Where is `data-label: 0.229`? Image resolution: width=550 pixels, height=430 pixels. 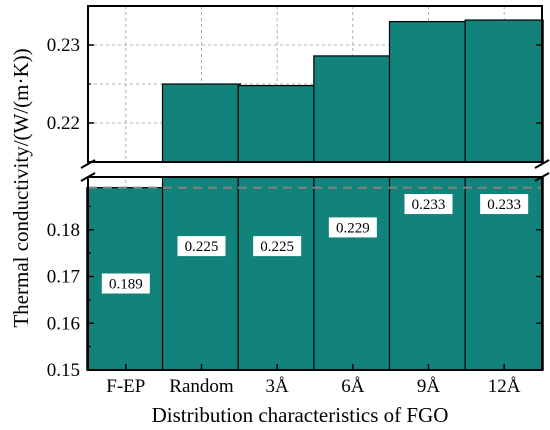
data-label: 0.229 is located at coordinates (353, 228).